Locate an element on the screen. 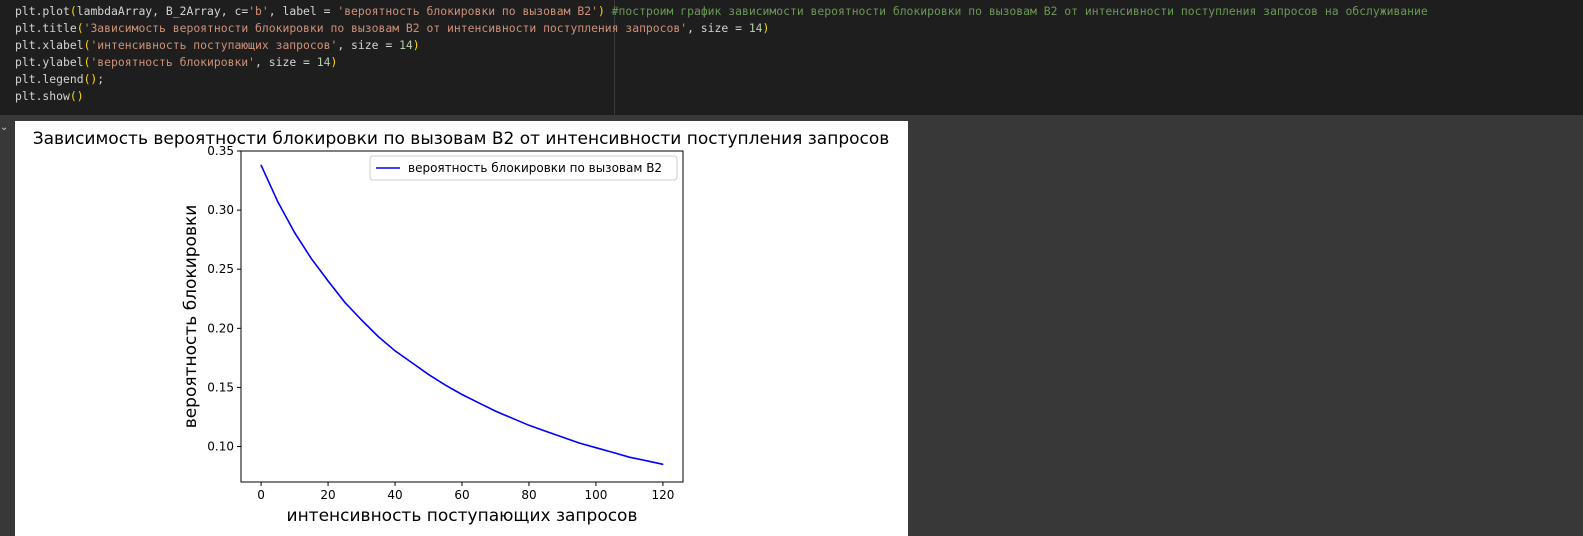  y-tick-label: 0.25 is located at coordinates (220, 269).